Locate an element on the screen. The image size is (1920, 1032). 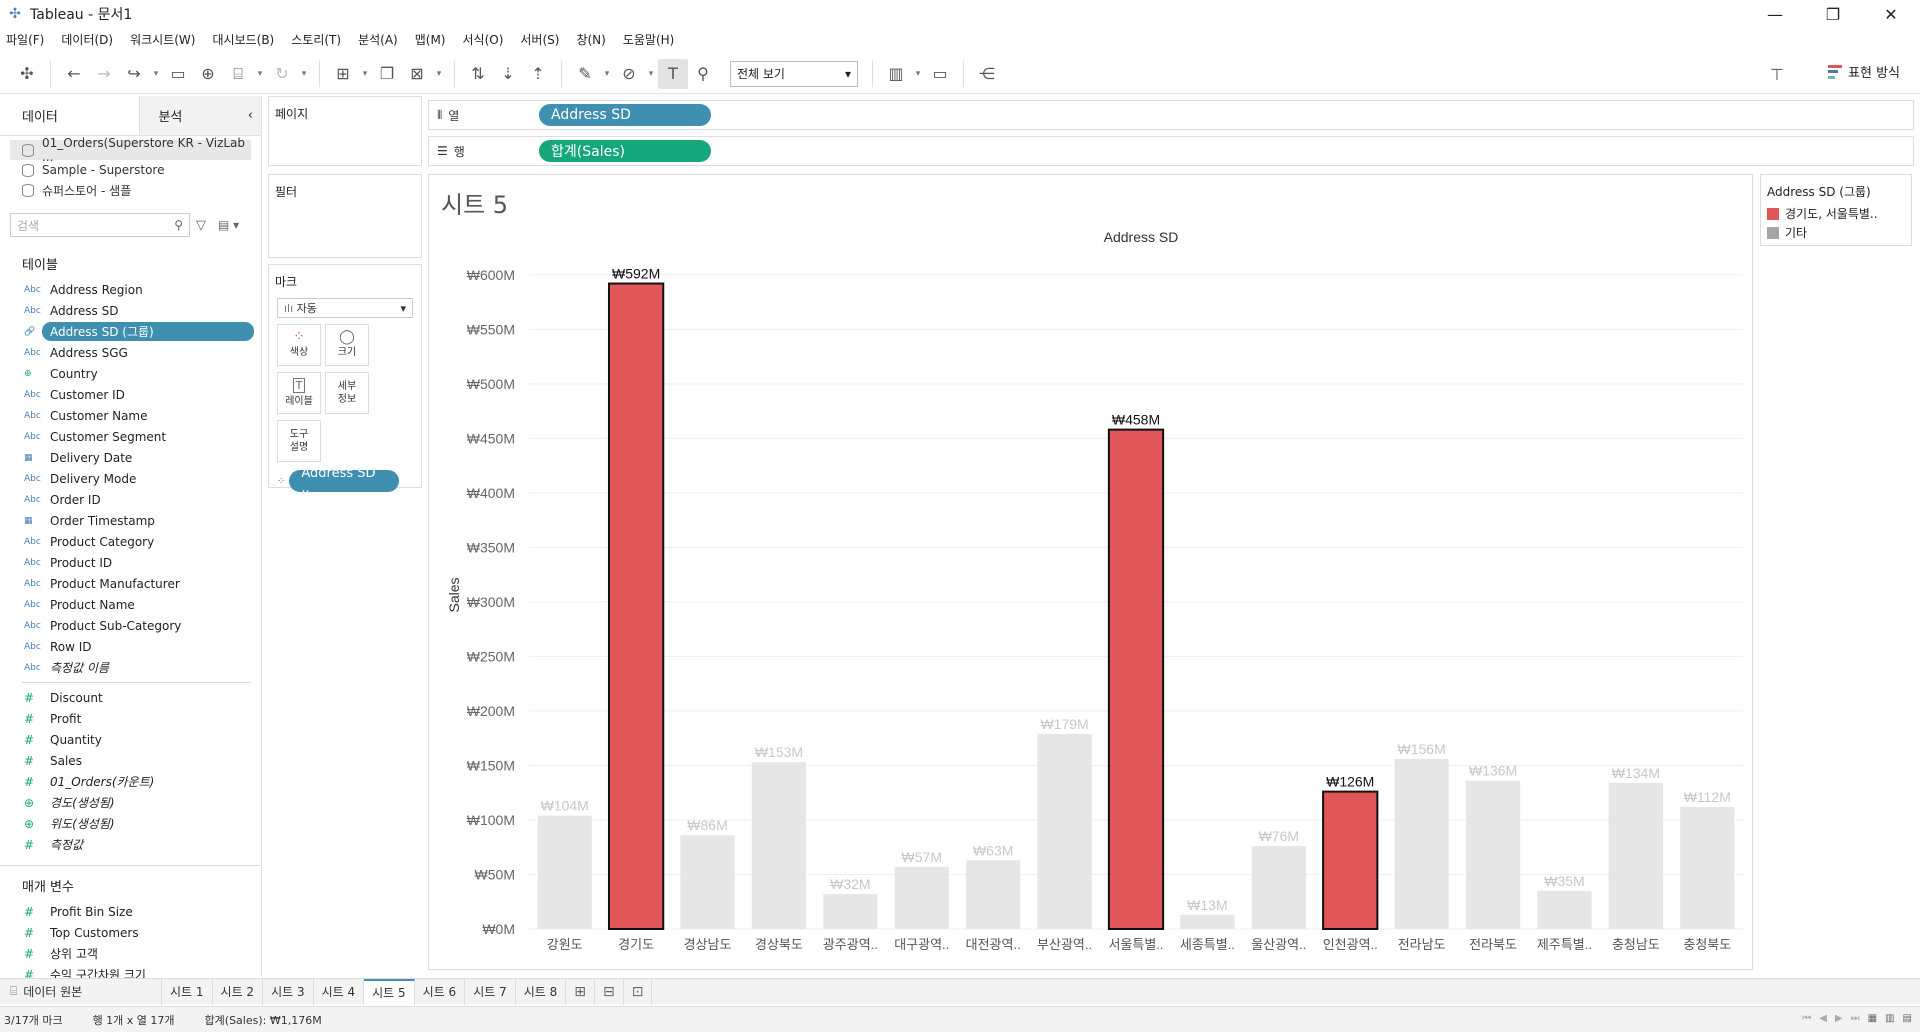
columns-shelf: ⦀ 열 Address SD is located at coordinates (1171, 115).